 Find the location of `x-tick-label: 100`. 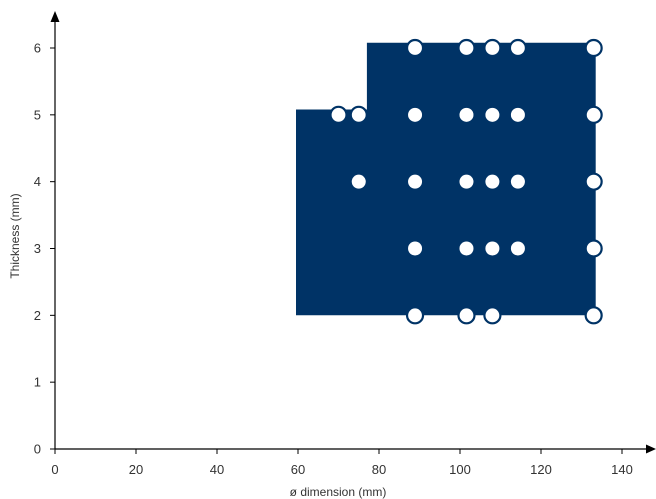

x-tick-label: 100 is located at coordinates (460, 469).